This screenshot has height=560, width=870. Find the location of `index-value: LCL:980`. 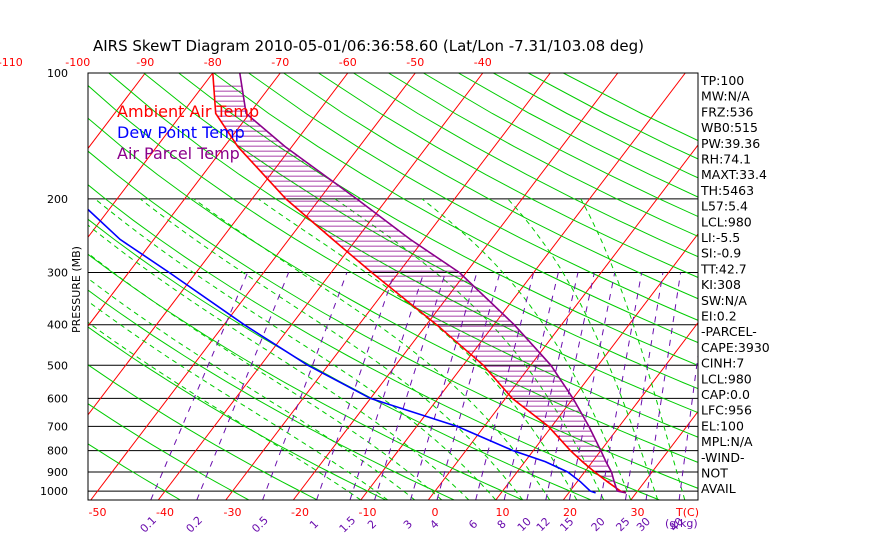

index-value: LCL:980 is located at coordinates (726, 378).